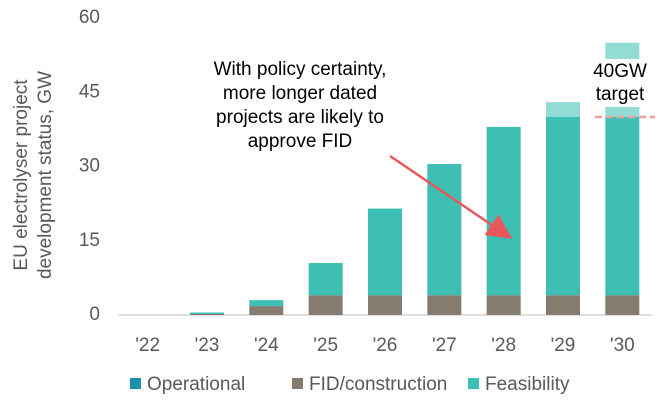  I want to click on y-tick-label: 45, so click(89, 91).